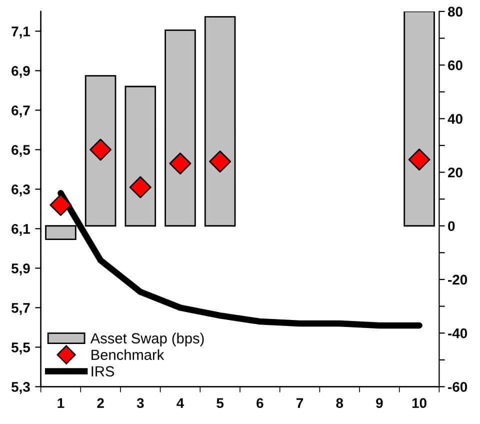 The height and width of the screenshot is (424, 480). I want to click on y2-tick-label: -20, so click(458, 279).